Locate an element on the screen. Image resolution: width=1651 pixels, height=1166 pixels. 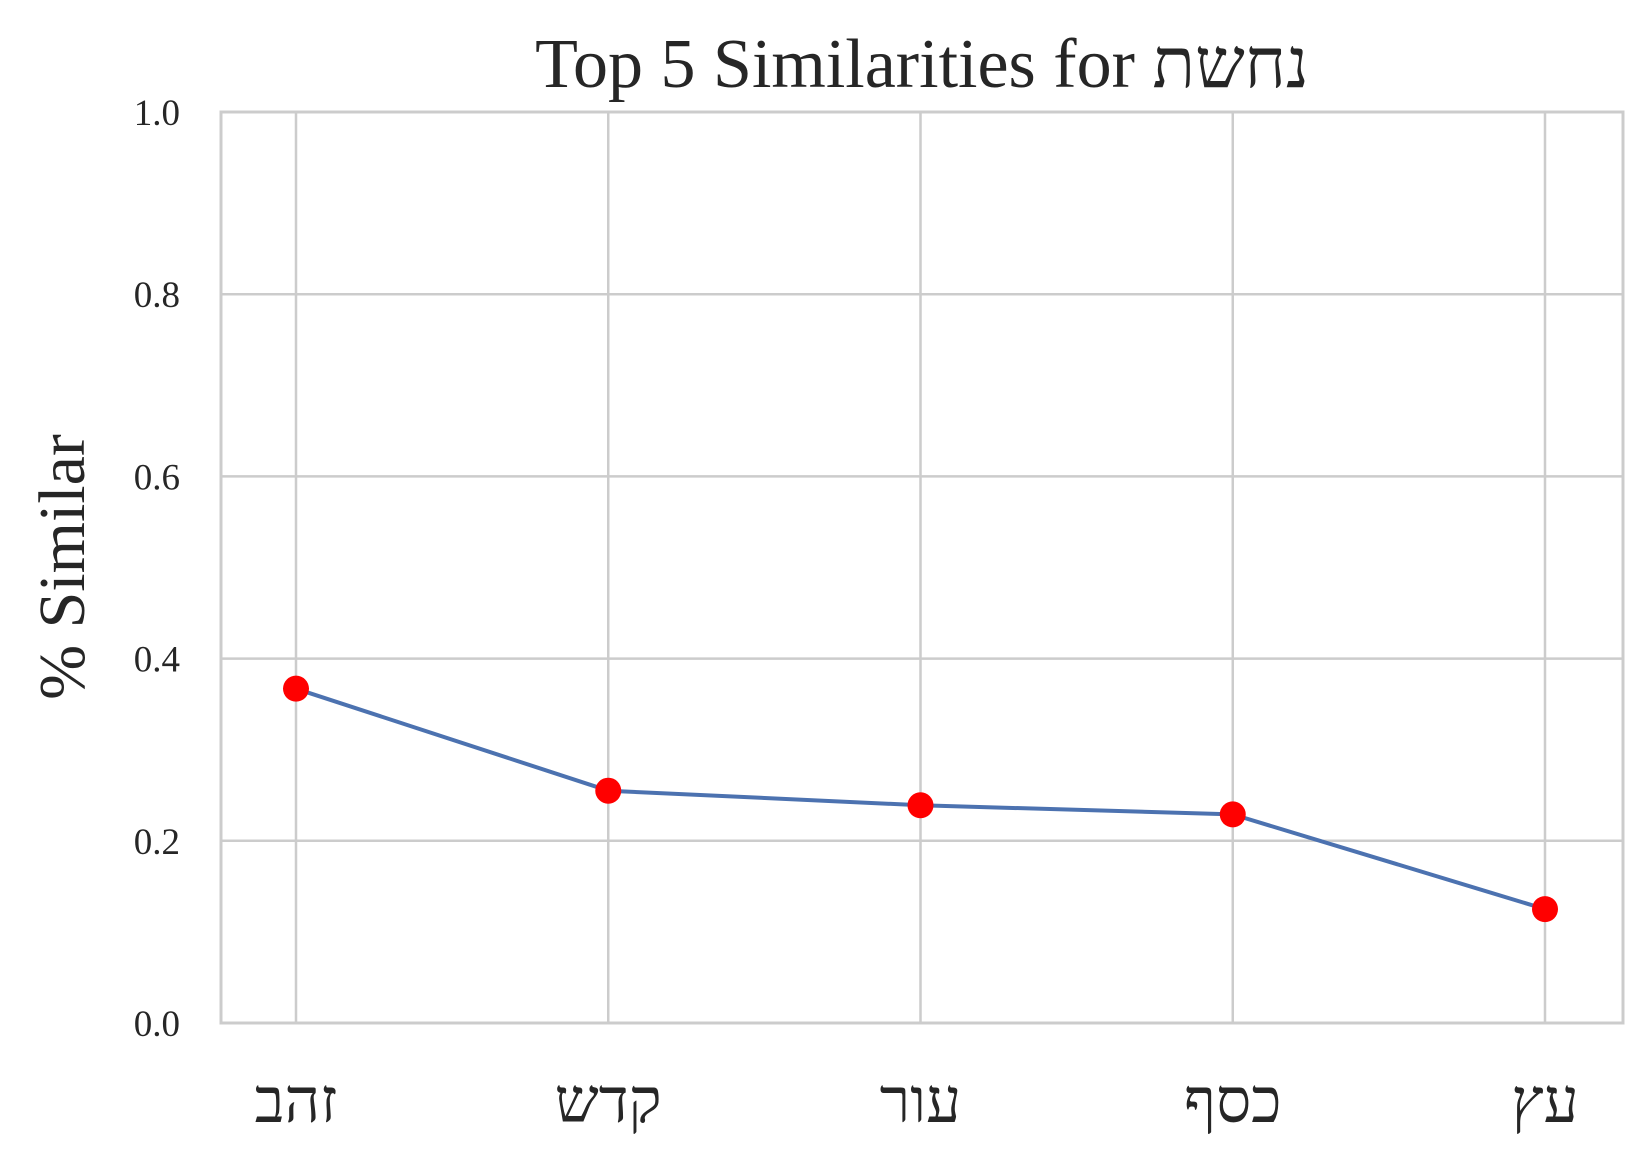
chart-title: Top 5 Similarities for נחשת is located at coordinates (922, 64).